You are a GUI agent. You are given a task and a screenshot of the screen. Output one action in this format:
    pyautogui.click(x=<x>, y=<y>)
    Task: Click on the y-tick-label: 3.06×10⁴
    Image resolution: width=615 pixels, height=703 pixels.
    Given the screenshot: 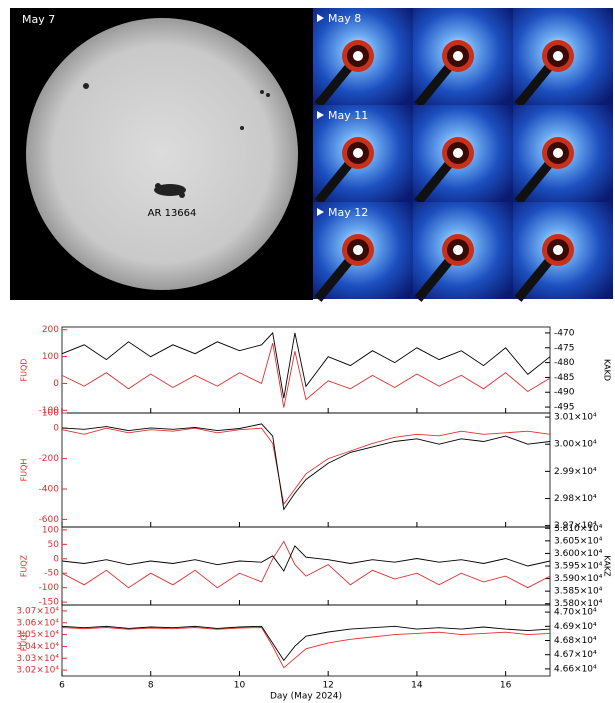 What is the action you would take?
    pyautogui.click(x=37, y=623)
    